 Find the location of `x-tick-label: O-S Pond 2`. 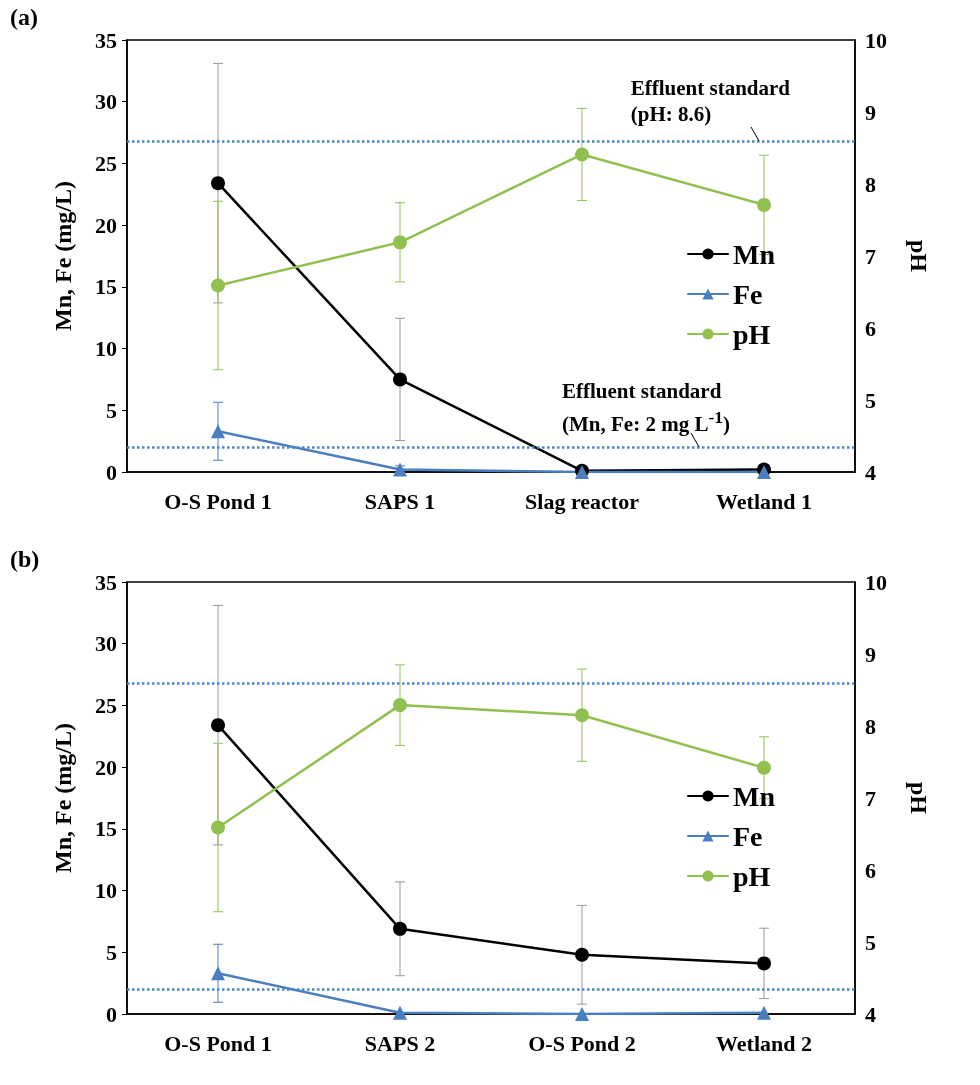

x-tick-label: O-S Pond 2 is located at coordinates (582, 1043).